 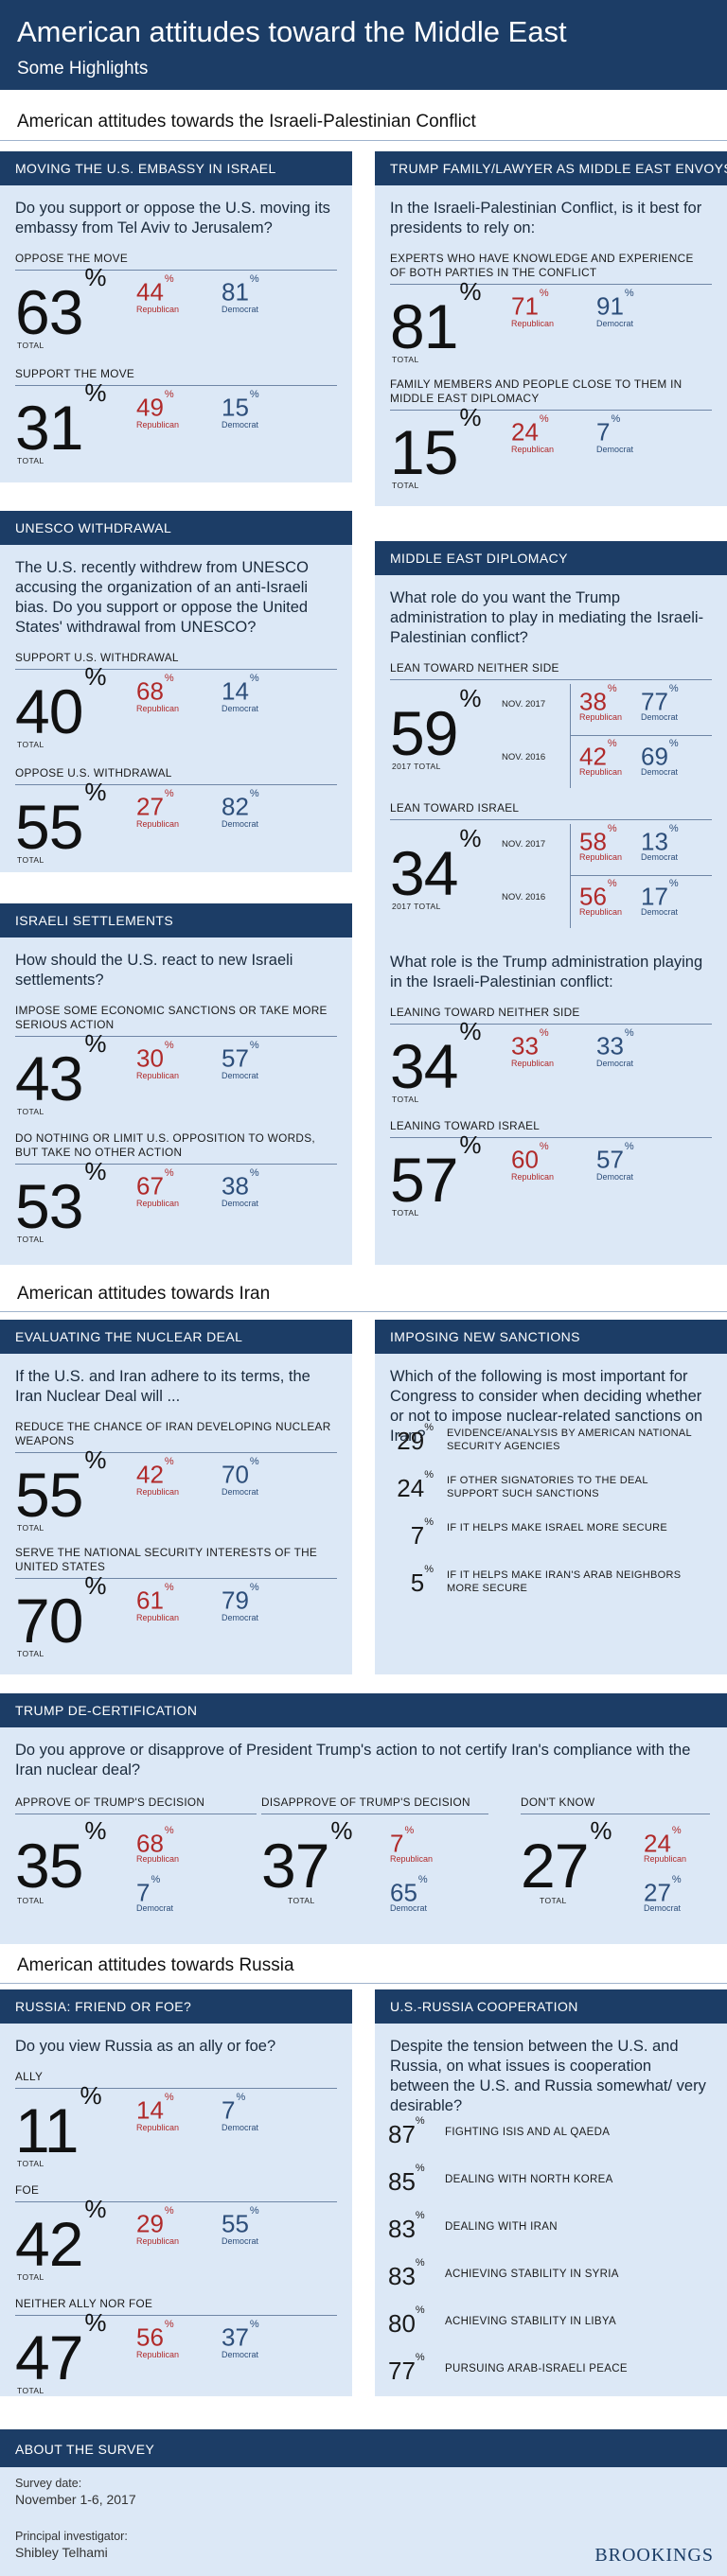 I want to click on total-value: 37%, so click(x=307, y=1859).